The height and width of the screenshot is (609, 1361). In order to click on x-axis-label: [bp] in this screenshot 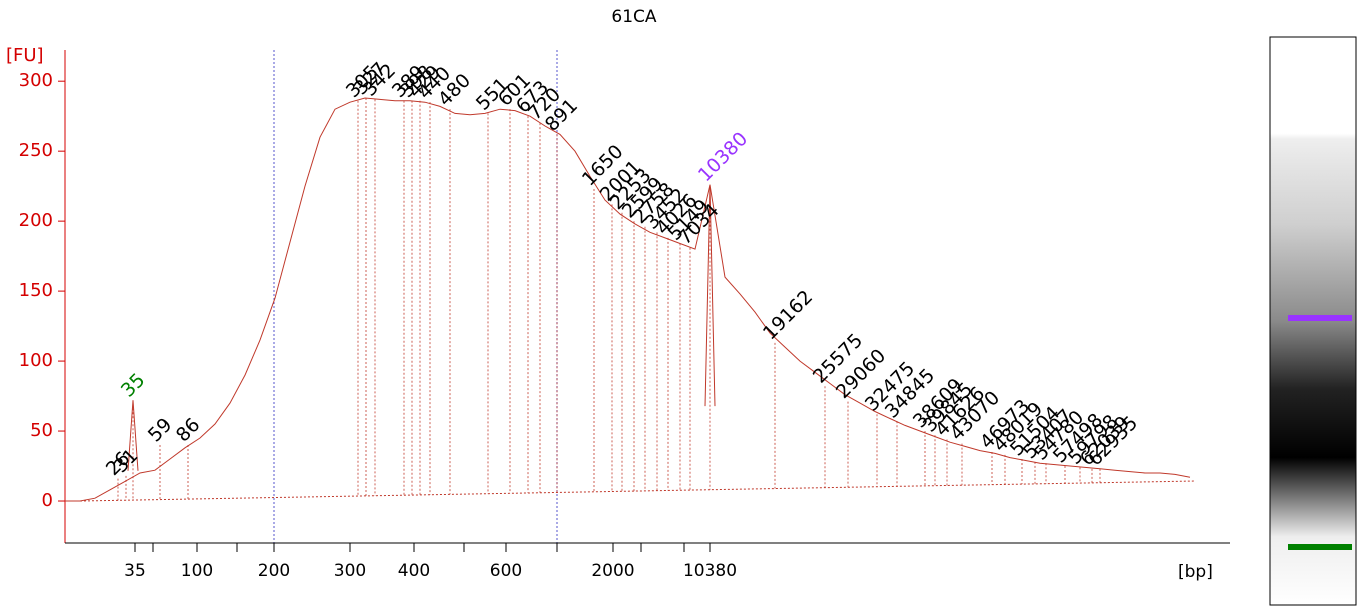, I will do `click(1195, 572)`.